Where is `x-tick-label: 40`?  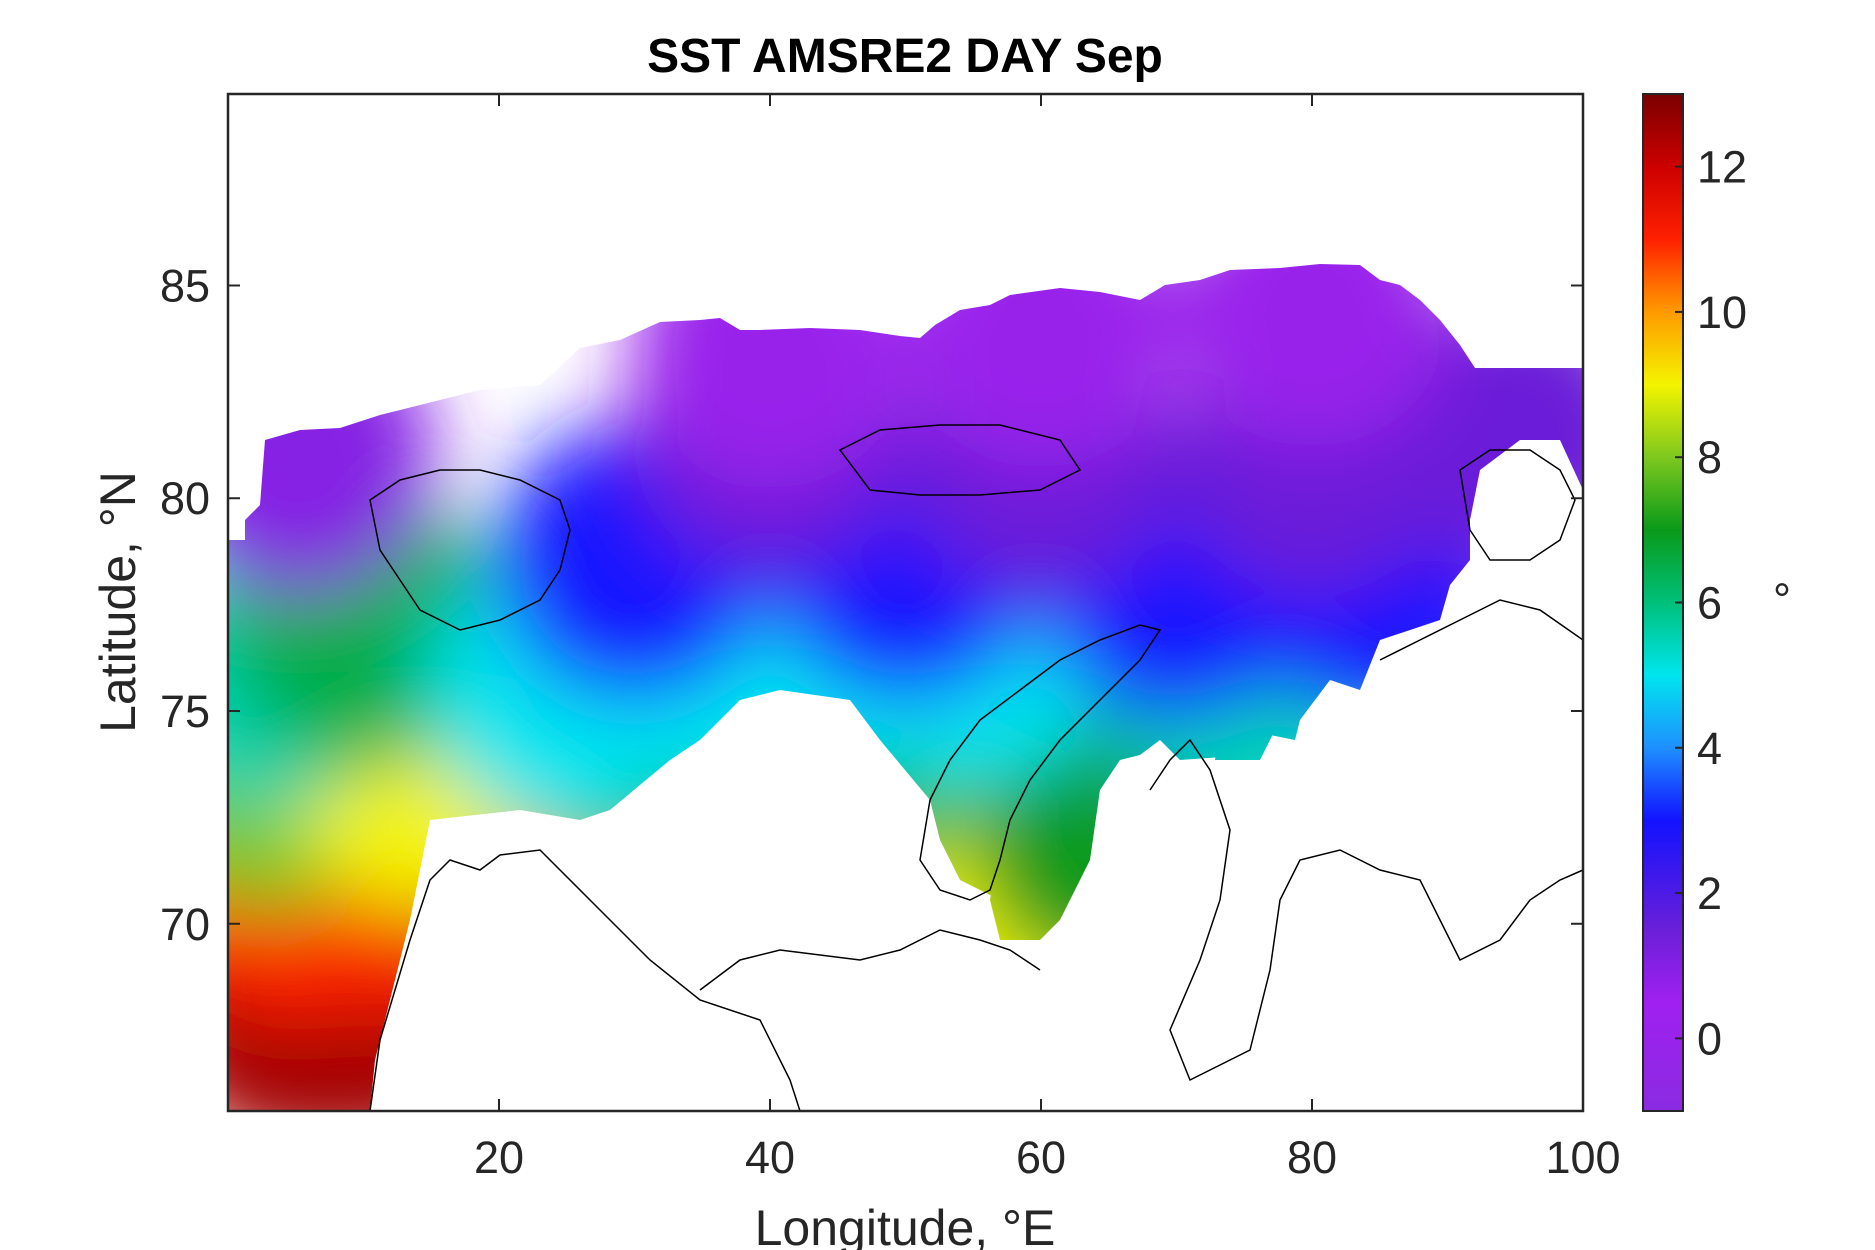
x-tick-label: 40 is located at coordinates (770, 1157).